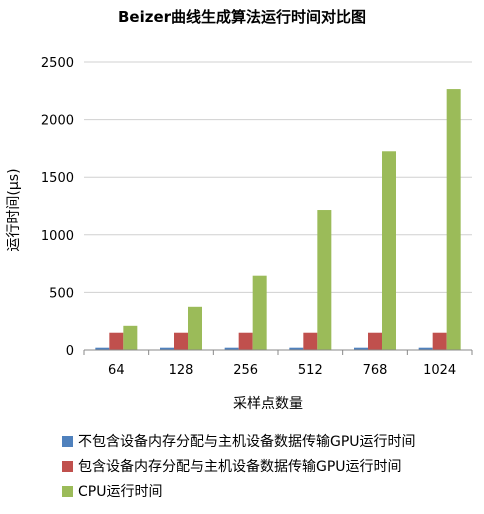 This screenshot has width=484, height=514. Describe the element at coordinates (57, 178) in the screenshot. I see `y-tick-label: 1500` at that location.